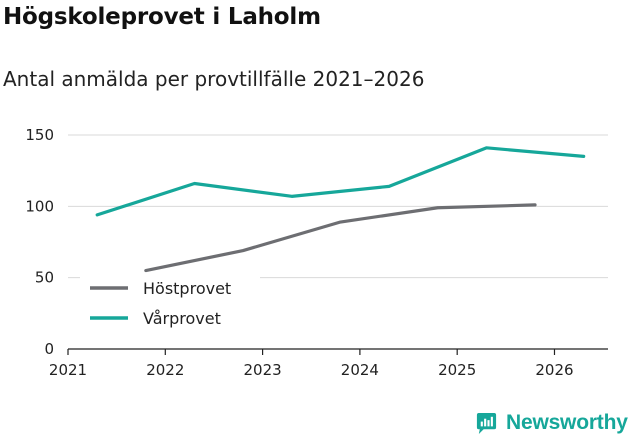 Image resolution: width=631 pixels, height=439 pixels. I want to click on newsworthy-logo-icon, so click(486, 423).